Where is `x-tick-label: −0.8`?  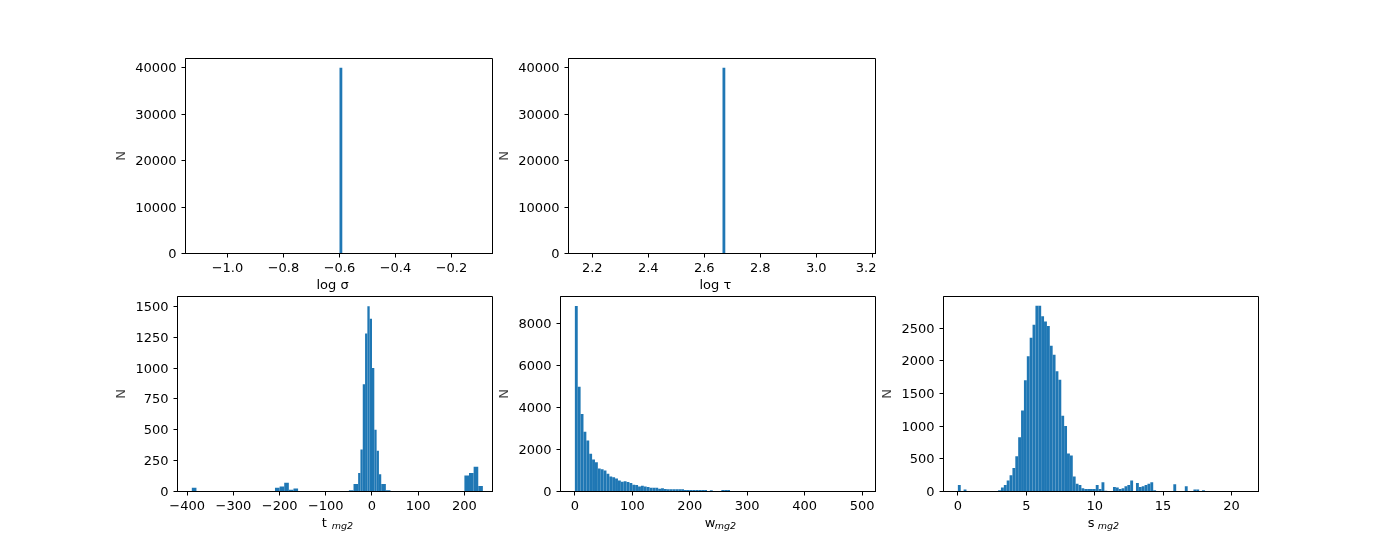
x-tick-label: −0.8 is located at coordinates (283, 267).